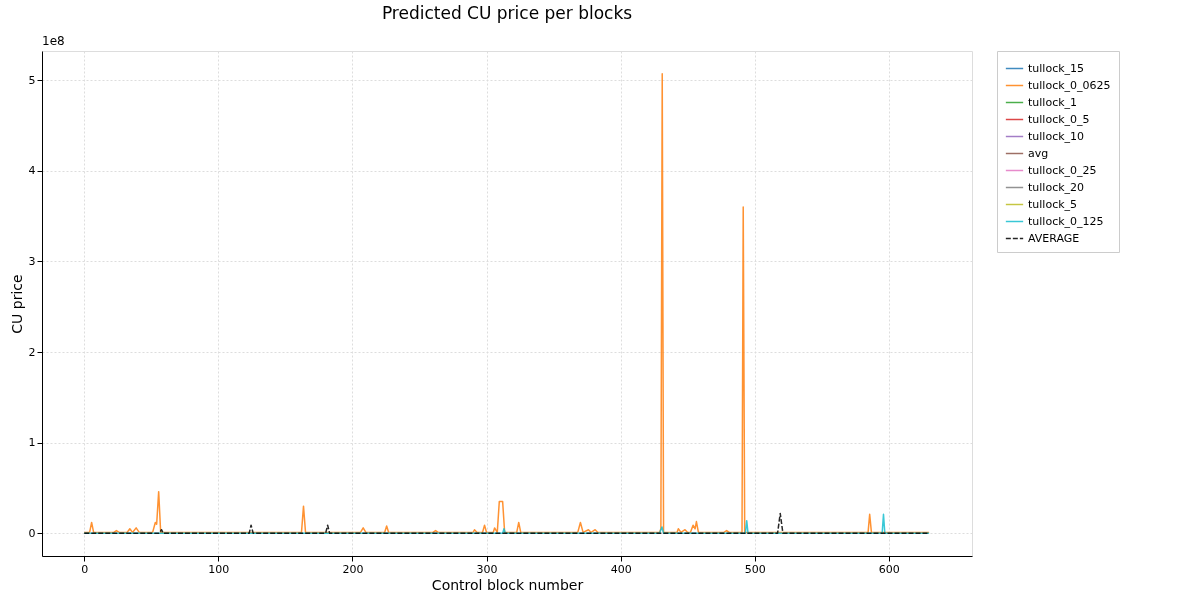 This screenshot has height=596, width=1202. What do you see at coordinates (1056, 187) in the screenshot?
I see `legend-label: tullock_20` at bounding box center [1056, 187].